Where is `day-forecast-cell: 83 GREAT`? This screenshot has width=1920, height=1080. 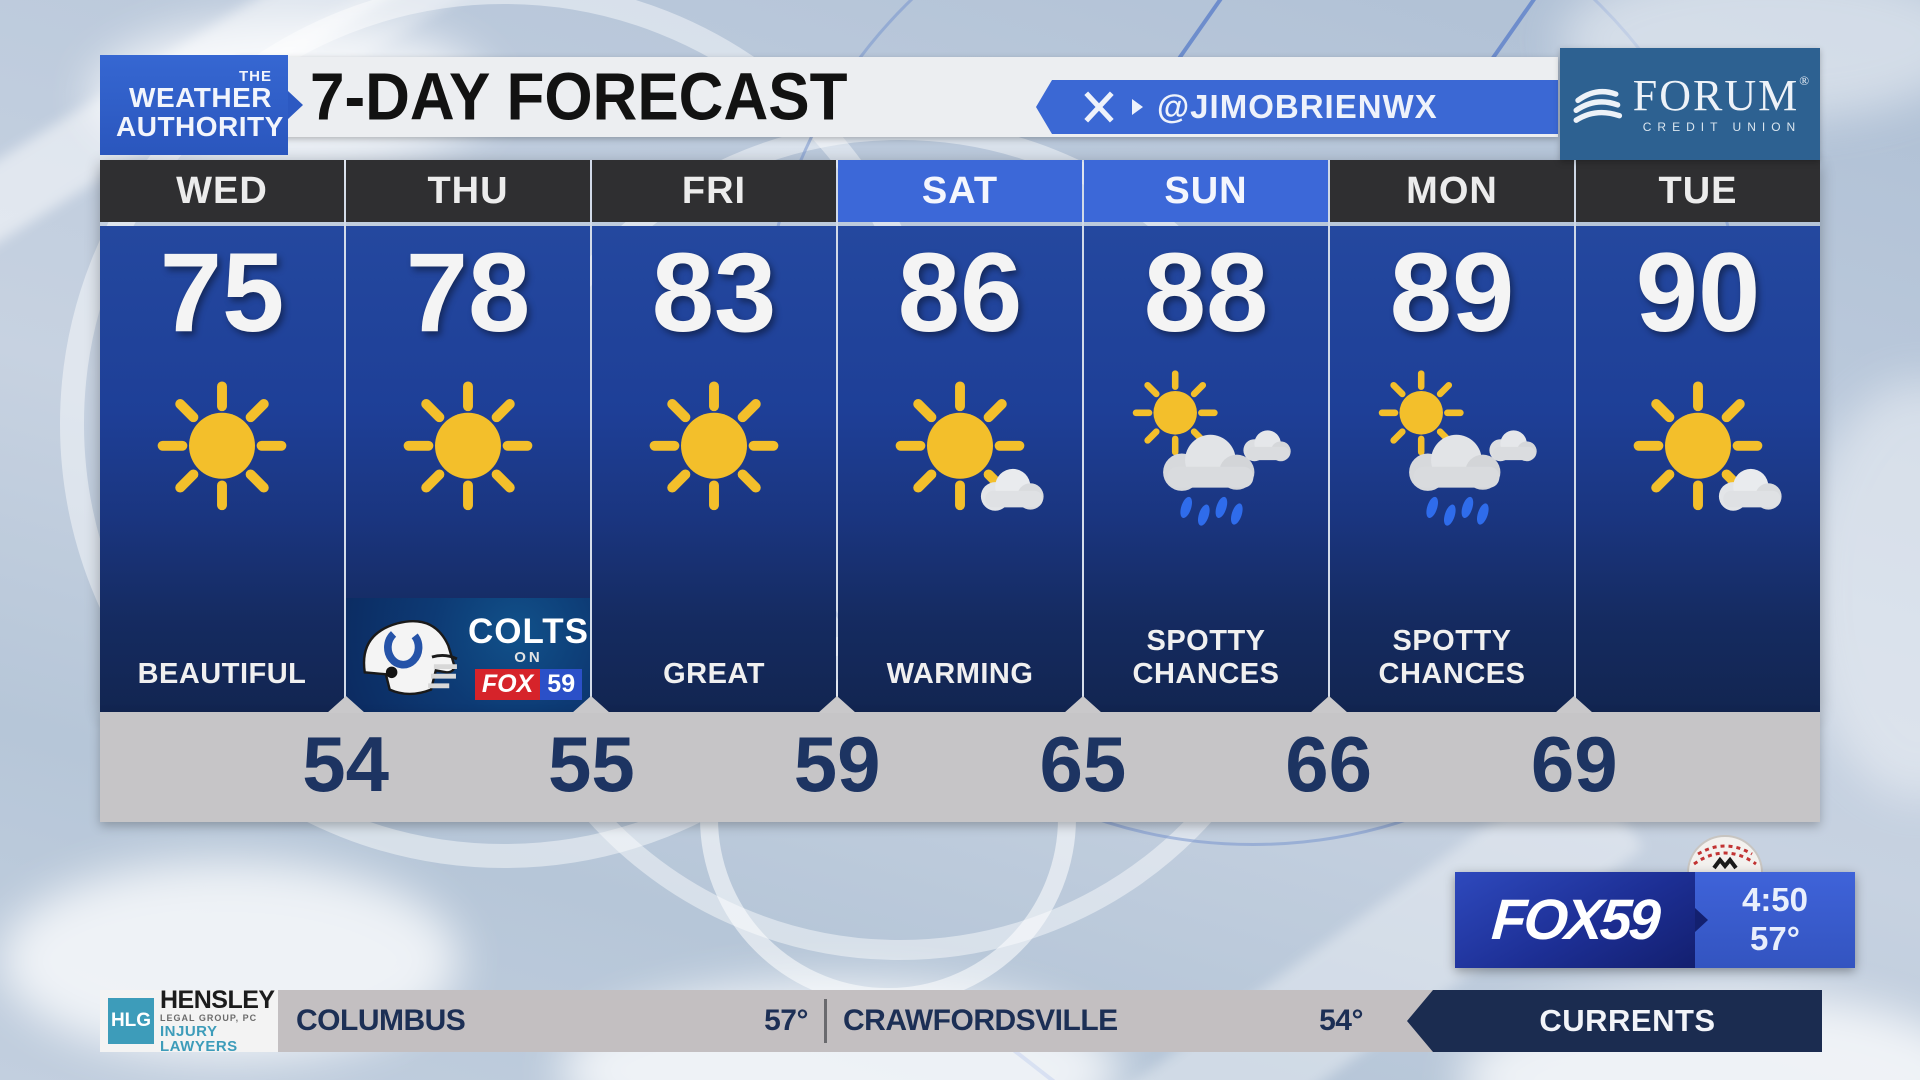
day-forecast-cell: 83 GREAT is located at coordinates (714, 471).